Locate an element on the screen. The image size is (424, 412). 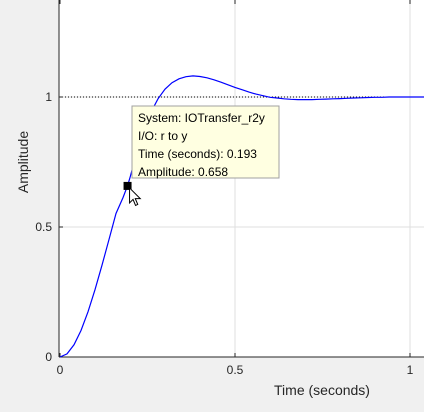
datatip-line: I/O: r to y is located at coordinates (162, 136).